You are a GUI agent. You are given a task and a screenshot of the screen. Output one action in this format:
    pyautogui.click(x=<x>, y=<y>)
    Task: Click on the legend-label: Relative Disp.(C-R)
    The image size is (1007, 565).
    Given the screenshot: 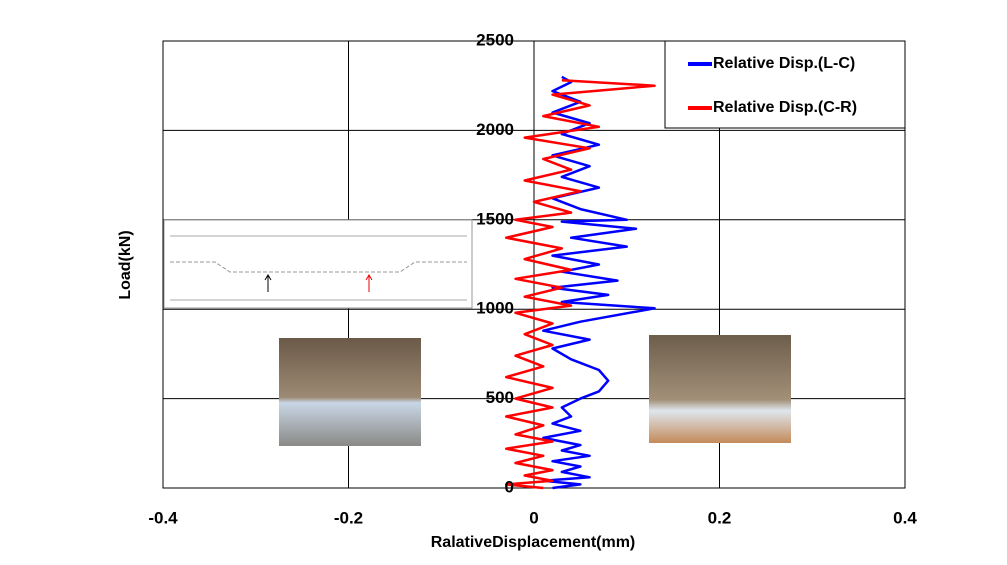 What is the action you would take?
    pyautogui.click(x=785, y=107)
    